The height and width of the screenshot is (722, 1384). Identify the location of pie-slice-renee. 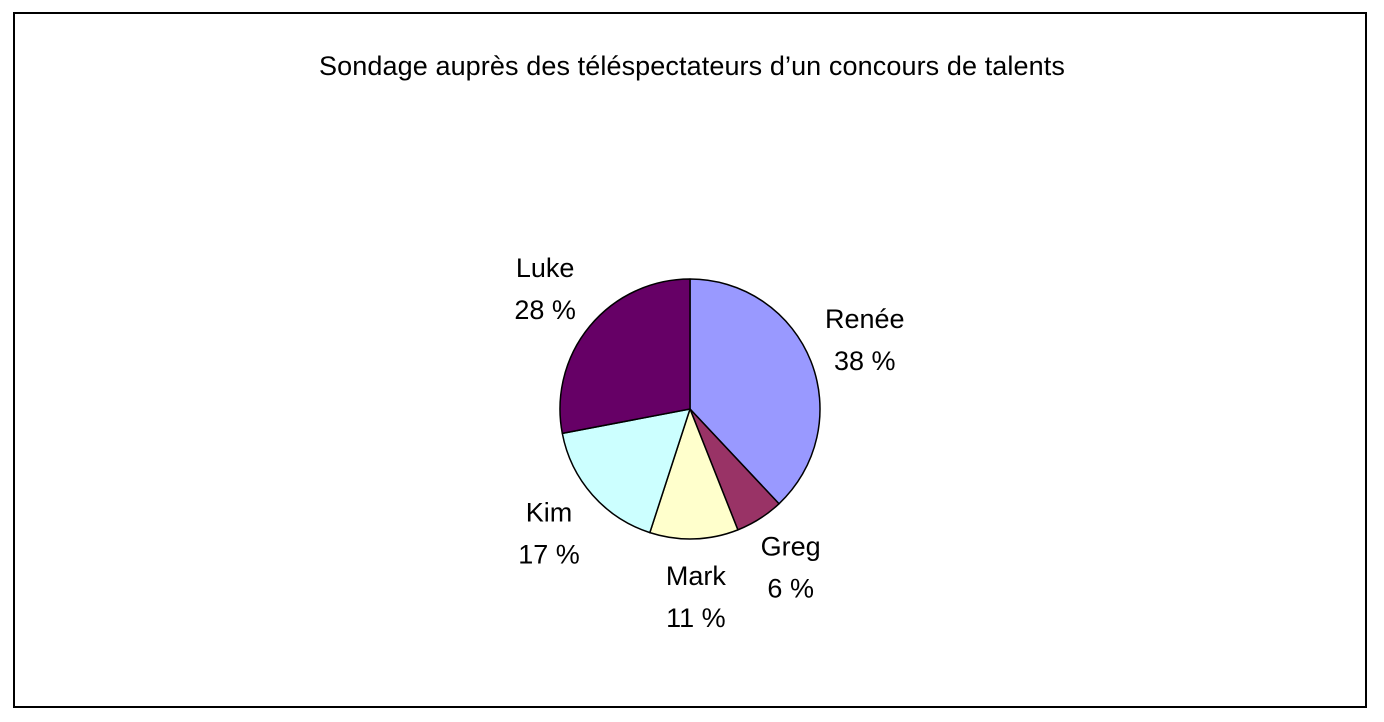
(755, 391).